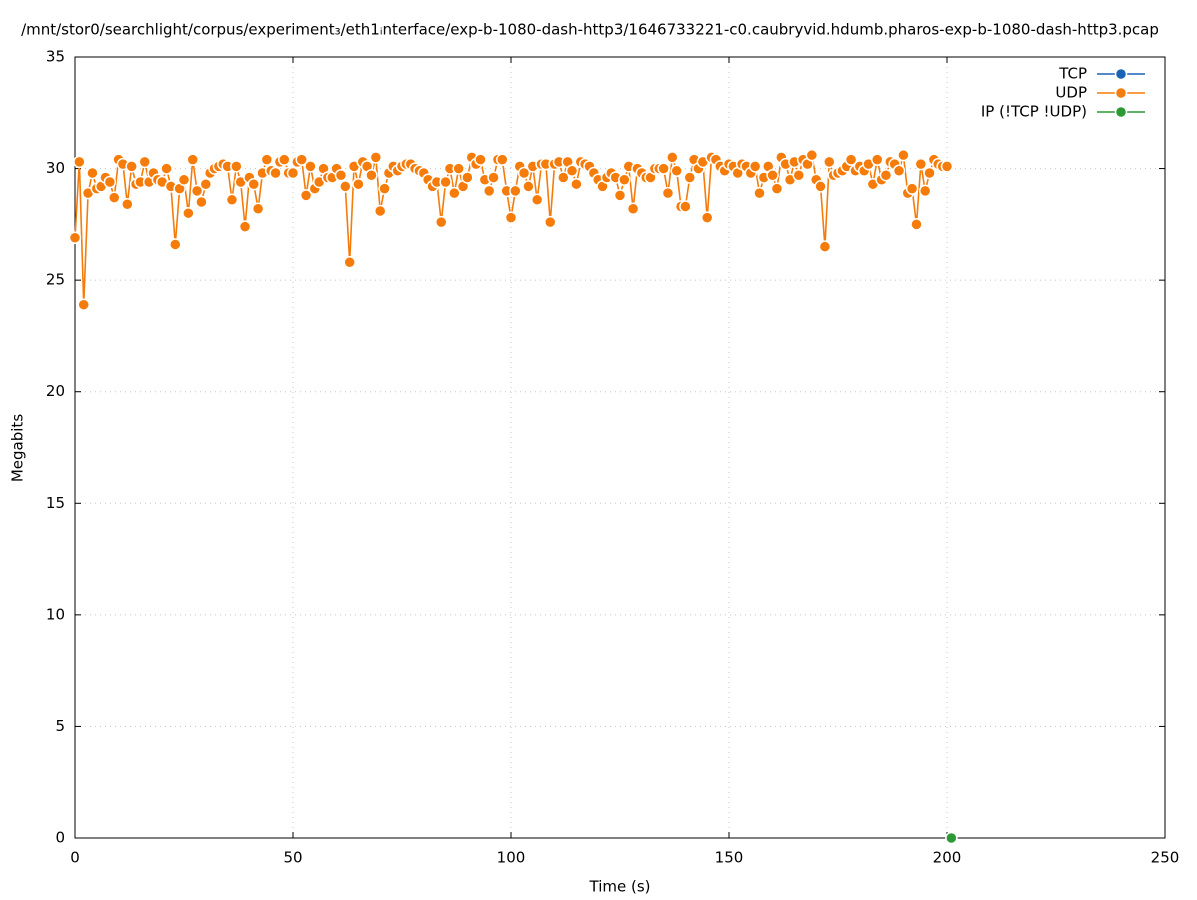 The image size is (1197, 900). I want to click on x-axis-label: Time (s), so click(620, 887).